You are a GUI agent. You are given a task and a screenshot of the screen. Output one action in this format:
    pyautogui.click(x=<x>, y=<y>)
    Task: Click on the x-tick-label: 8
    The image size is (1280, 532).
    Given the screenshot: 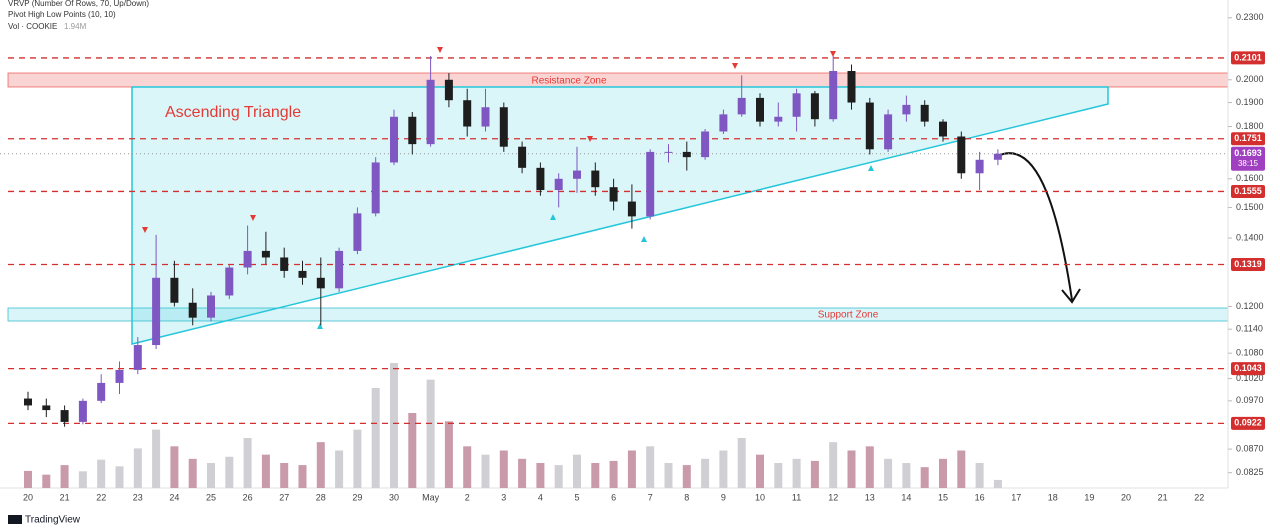 What is the action you would take?
    pyautogui.click(x=686, y=497)
    